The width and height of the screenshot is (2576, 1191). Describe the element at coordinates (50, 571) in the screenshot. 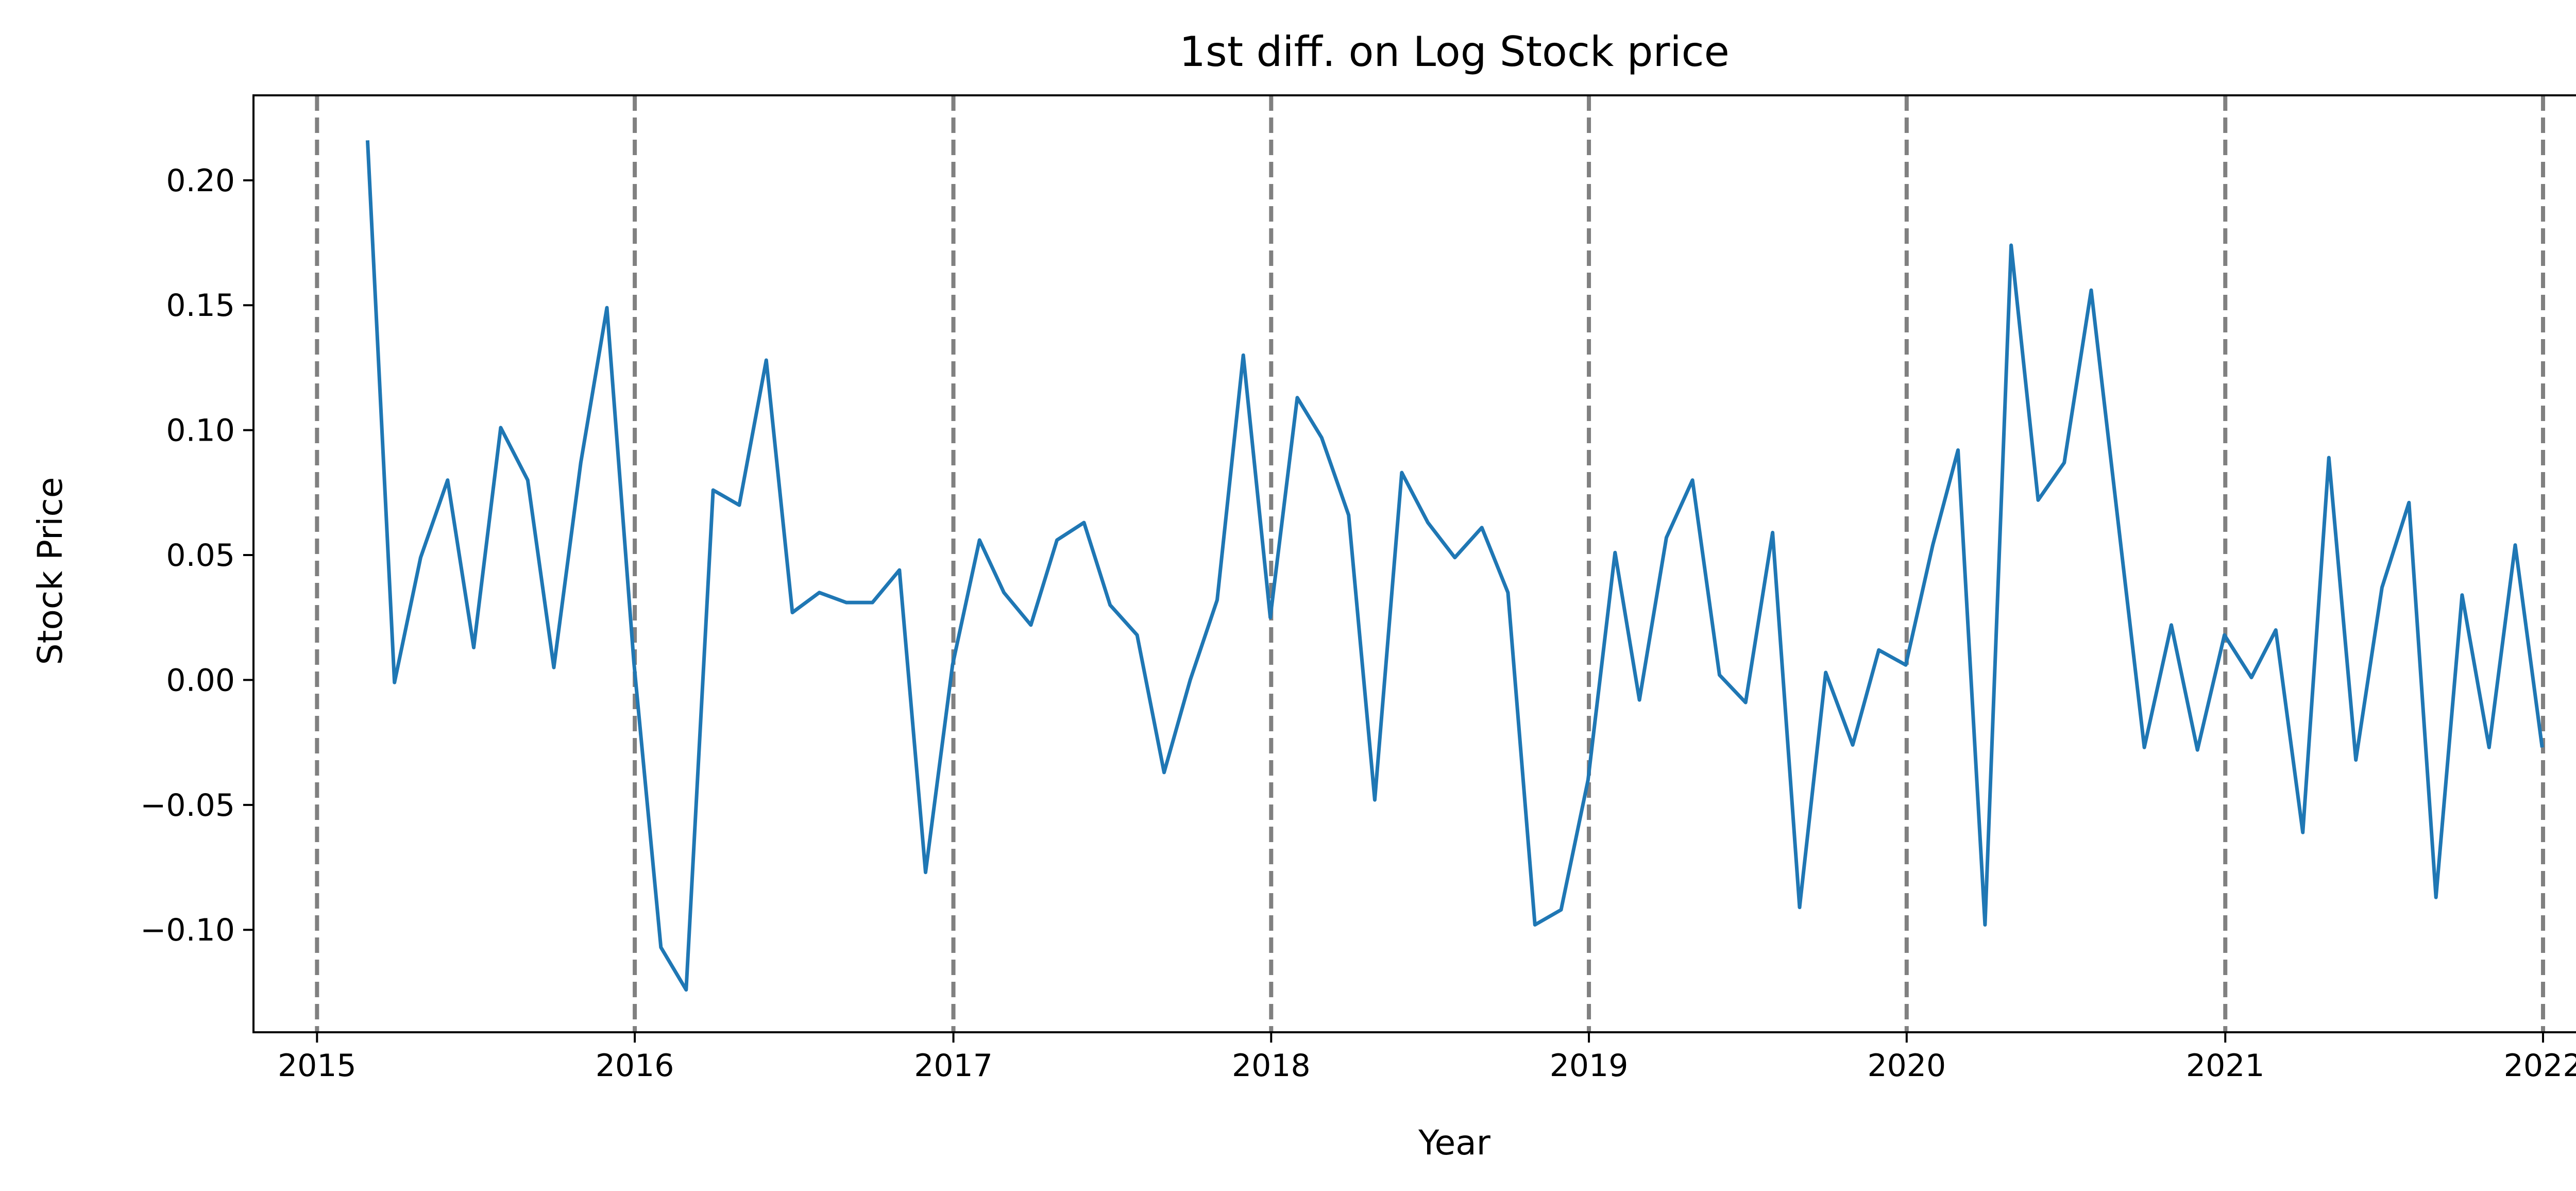

I see `y-axis-label: Stock Price` at that location.